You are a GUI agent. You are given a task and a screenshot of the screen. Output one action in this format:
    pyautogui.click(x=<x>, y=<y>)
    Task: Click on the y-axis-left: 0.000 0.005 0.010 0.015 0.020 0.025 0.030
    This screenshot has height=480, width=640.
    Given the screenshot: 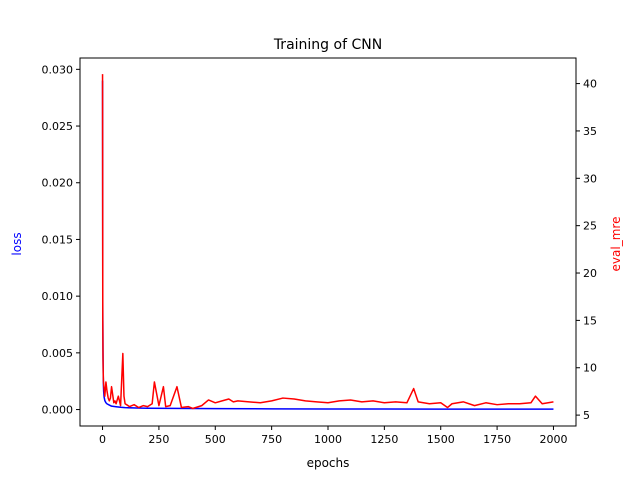 What is the action you would take?
    pyautogui.click(x=61, y=240)
    